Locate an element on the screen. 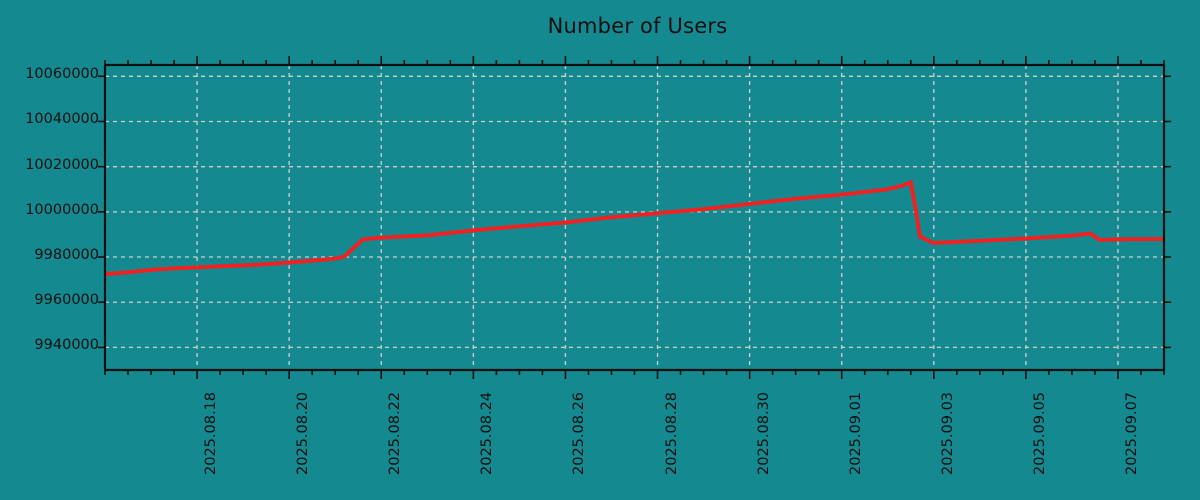 The width and height of the screenshot is (1200, 500). x-tick-label: 2025.08.28 is located at coordinates (671, 433).